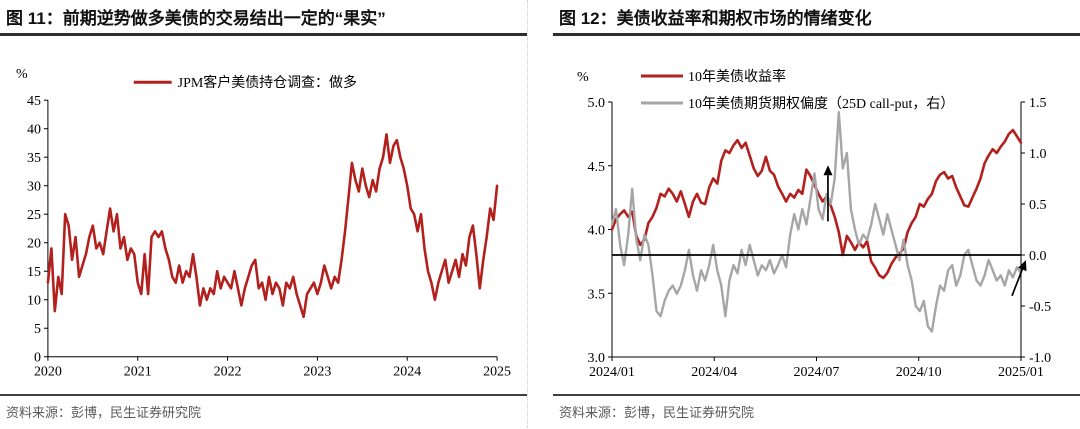  I want to click on figure-12-source: 资料来源：彭博，民生证券研究院, so click(816, 411).